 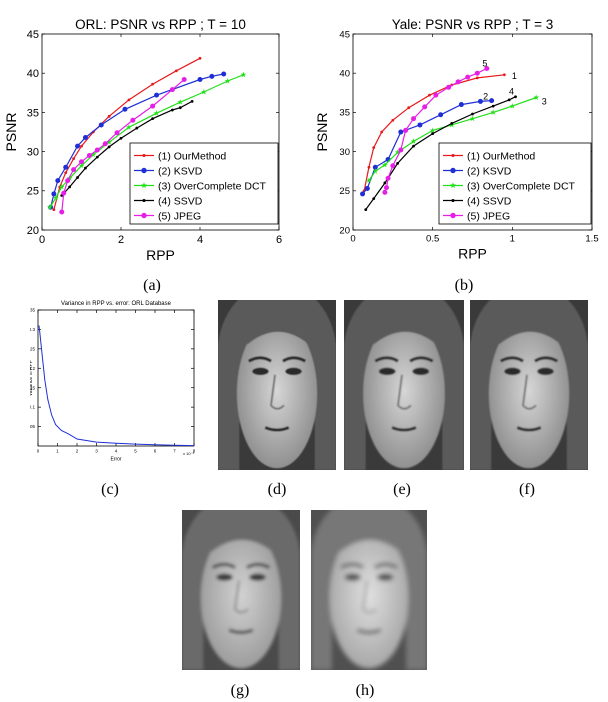 What do you see at coordinates (511, 92) in the screenshot?
I see `series-annotation: 4` at bounding box center [511, 92].